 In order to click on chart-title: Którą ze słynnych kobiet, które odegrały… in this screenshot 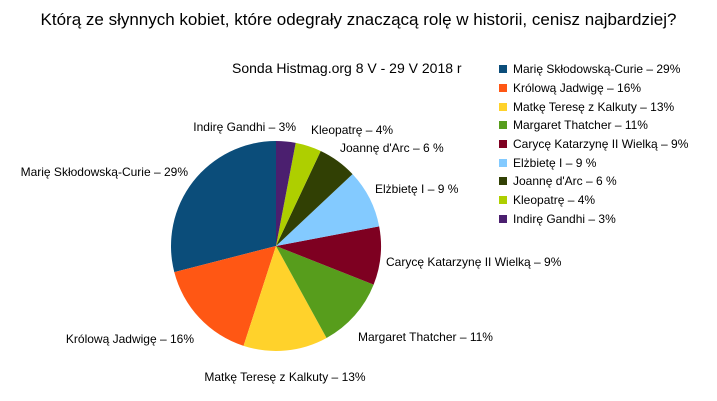, I will do `click(358, 19)`.